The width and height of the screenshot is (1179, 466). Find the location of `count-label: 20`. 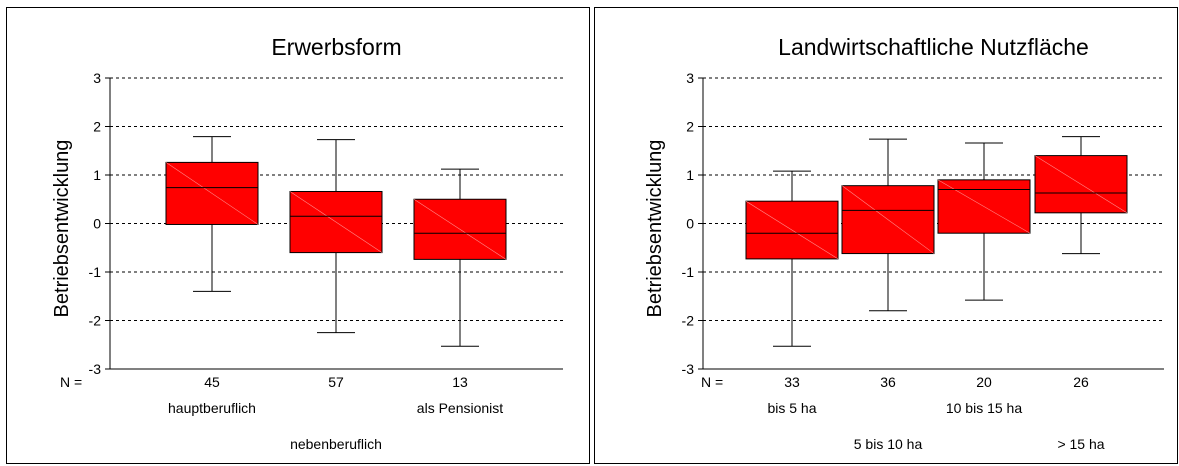

count-label: 20 is located at coordinates (984, 382).